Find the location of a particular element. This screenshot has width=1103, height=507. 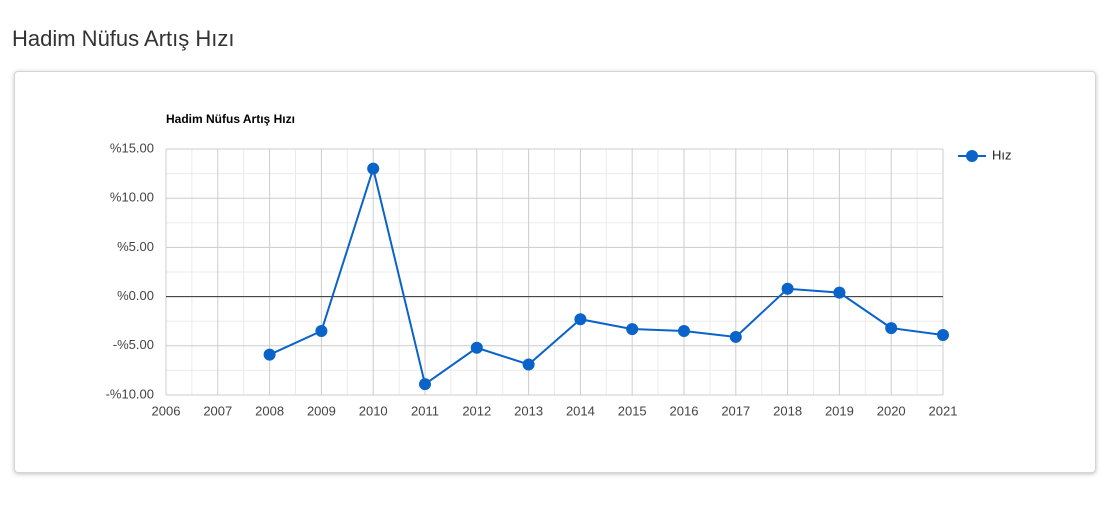

y-tick-label: %0.00 is located at coordinates (135, 295).